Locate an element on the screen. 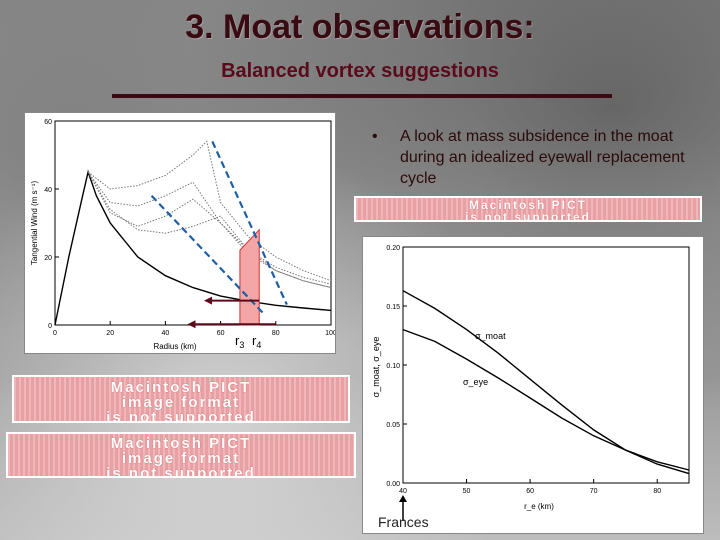  y-axis-label: σ_moat, σ_eye is located at coordinates (376, 367).